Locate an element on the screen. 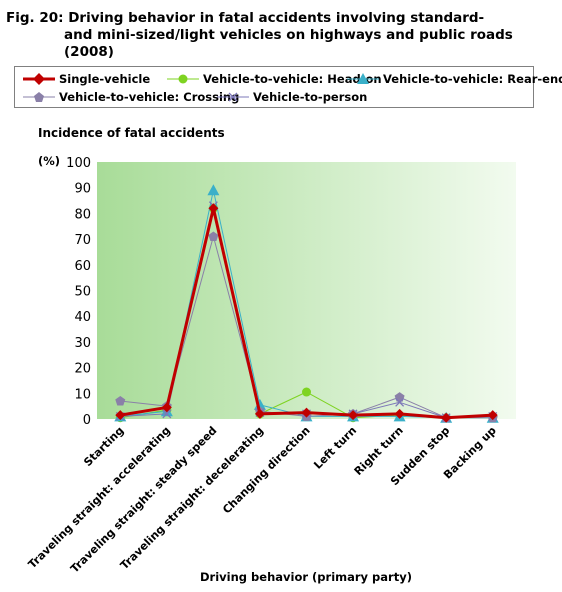 This screenshot has height=592, width=562. y-tick-label: 10 is located at coordinates (82, 394).